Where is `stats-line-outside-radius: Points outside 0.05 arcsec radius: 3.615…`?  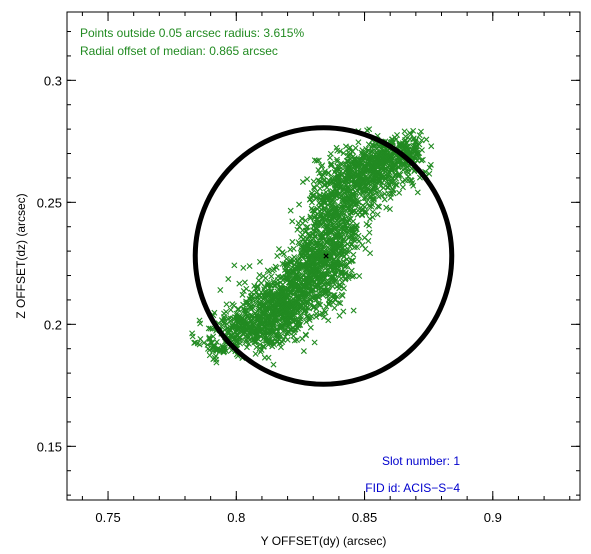 stats-line-outside-radius: Points outside 0.05 arcsec radius: 3.615… is located at coordinates (192, 33).